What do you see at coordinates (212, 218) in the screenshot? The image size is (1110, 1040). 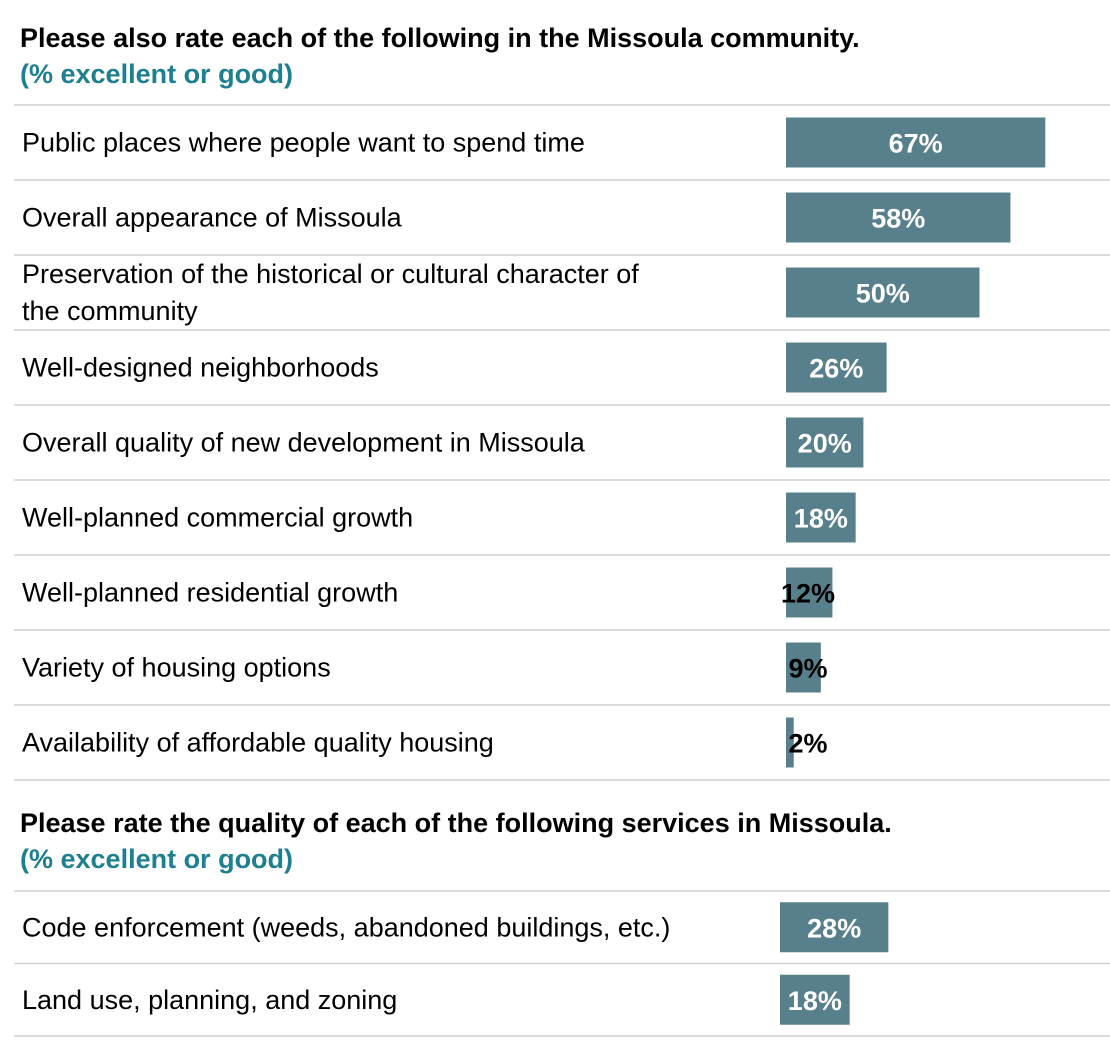 I see `category-label: Overall appearance of Missoula` at bounding box center [212, 218].